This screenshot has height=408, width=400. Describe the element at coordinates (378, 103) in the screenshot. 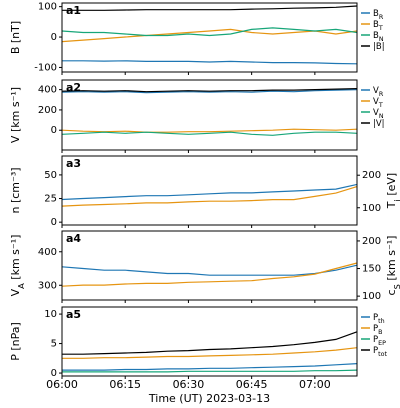

I see `legend-label: VT` at that location.